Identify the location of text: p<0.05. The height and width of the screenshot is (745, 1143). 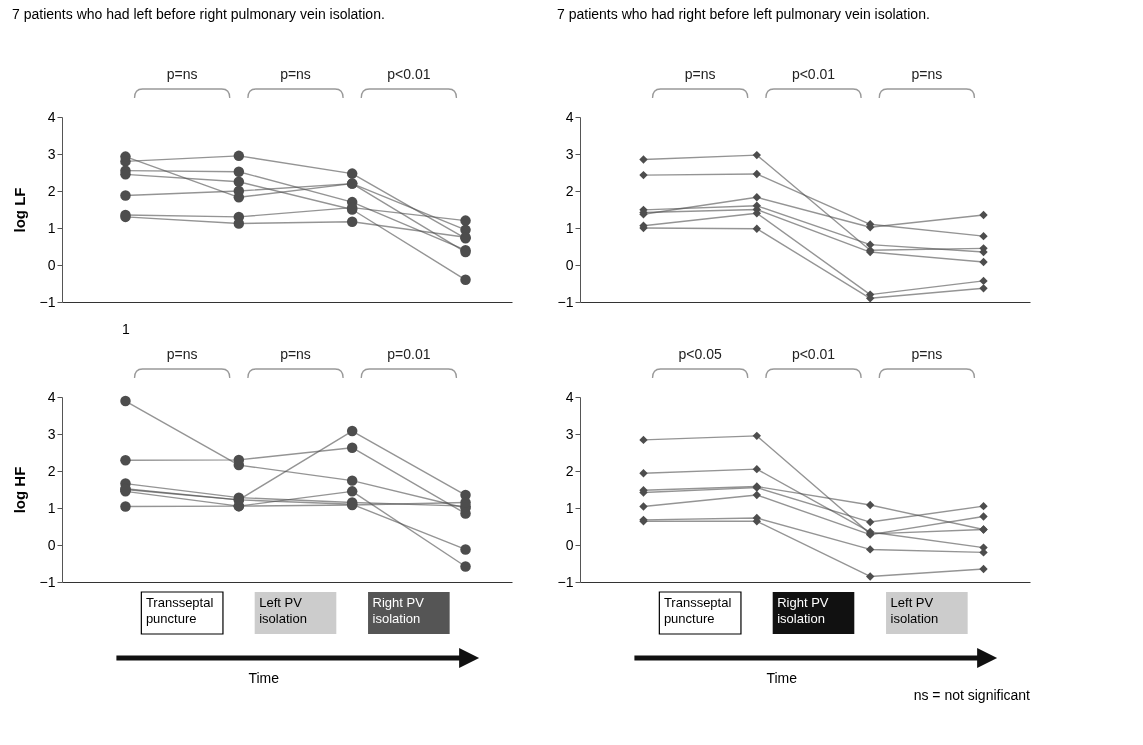
(700, 354).